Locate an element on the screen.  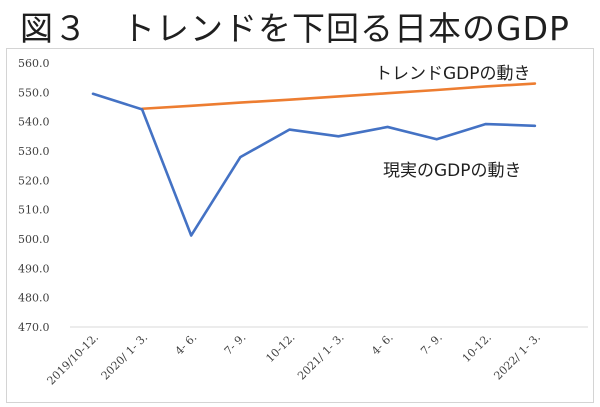
x-tick-label: 2022/ 1- 3. is located at coordinates (517, 357).